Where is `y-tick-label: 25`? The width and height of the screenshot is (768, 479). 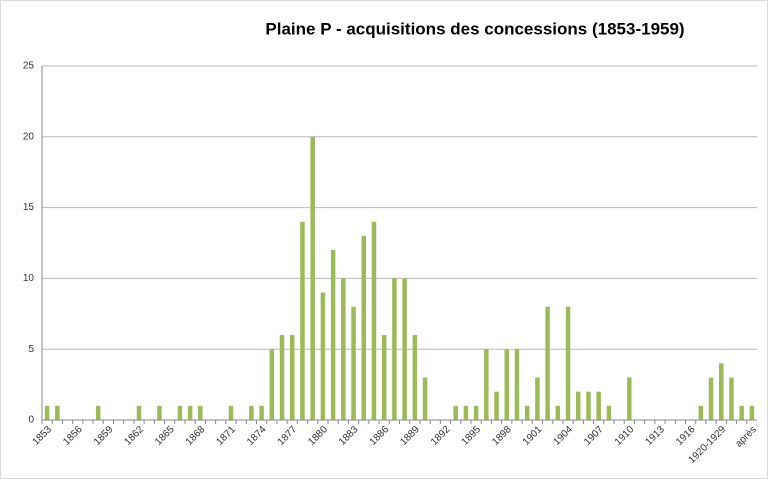 y-tick-label: 25 is located at coordinates (29, 66).